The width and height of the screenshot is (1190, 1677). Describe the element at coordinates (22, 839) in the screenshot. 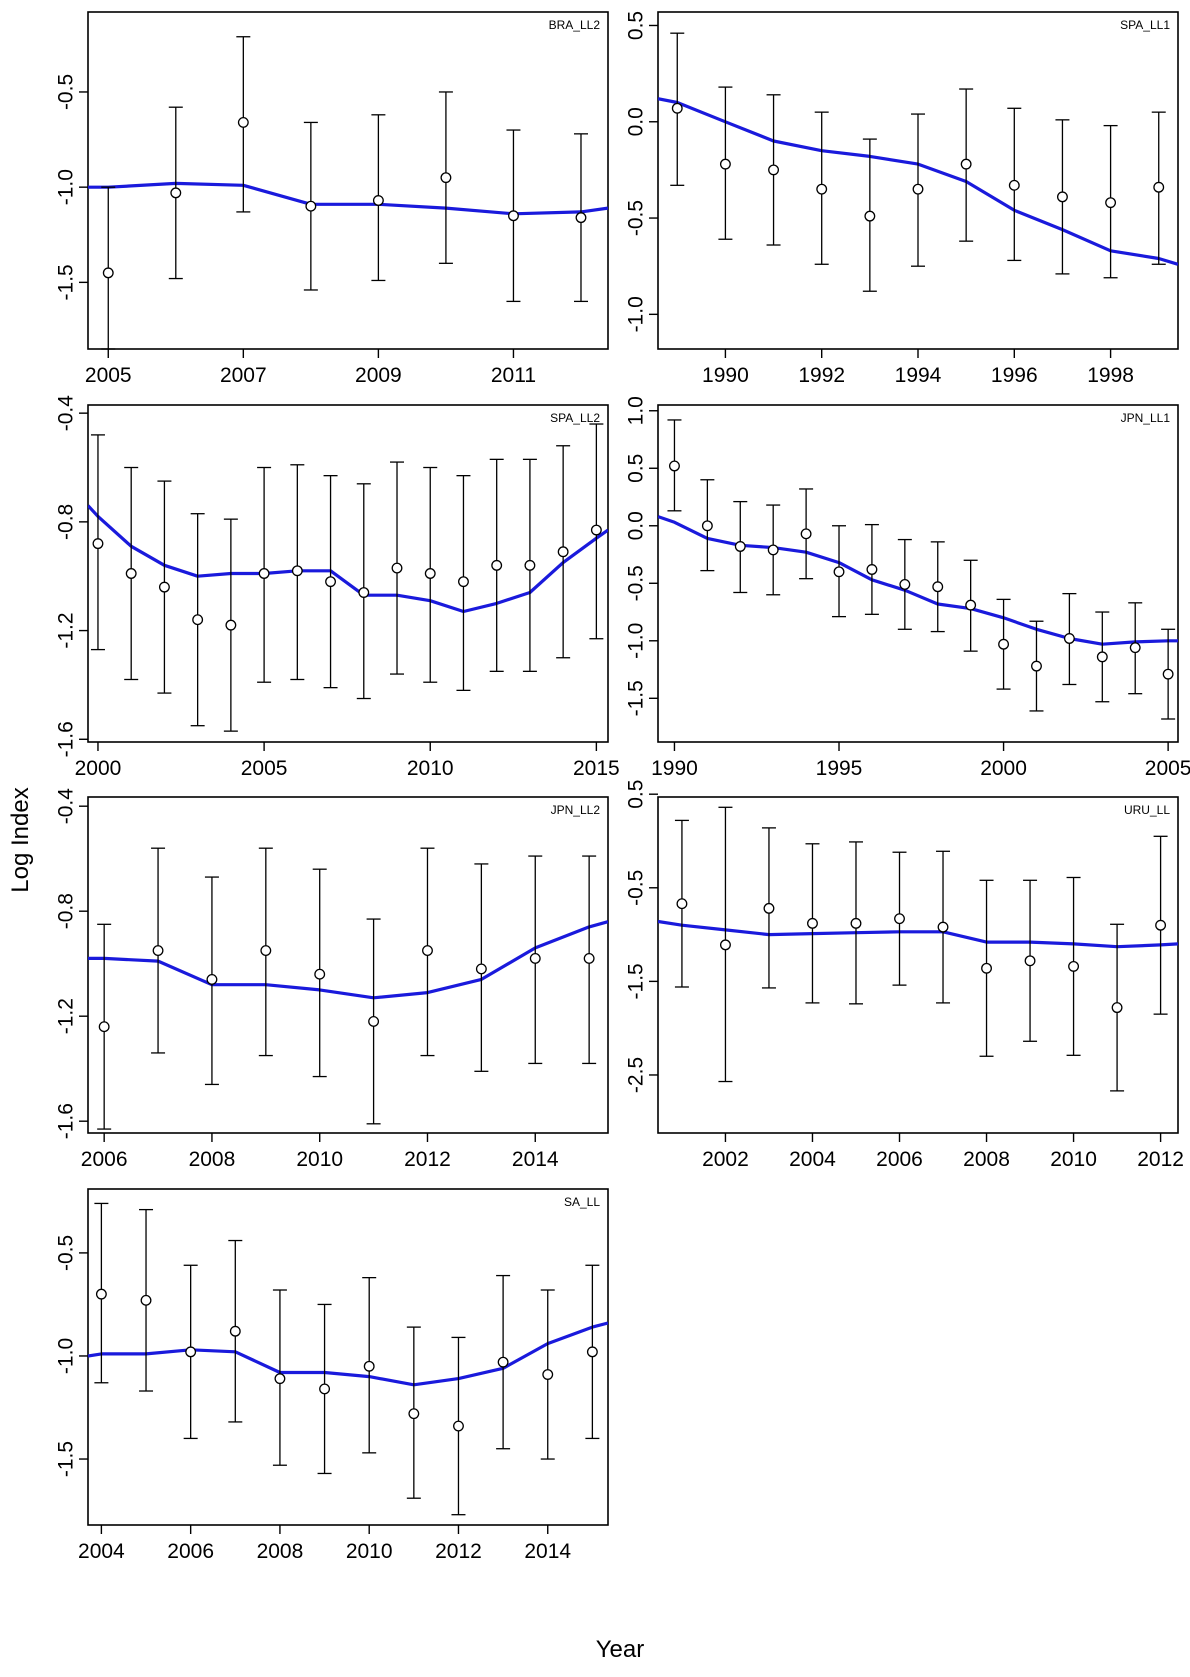

I see `y-axis-label-wrap: Log Index` at that location.